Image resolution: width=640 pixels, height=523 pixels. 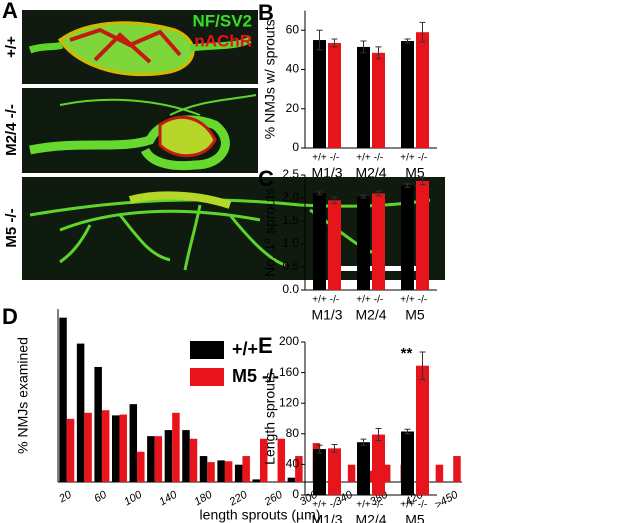 What do you see at coordinates (23, 395) in the screenshot?
I see `y-axis-label: % NMJs examined` at bounding box center [23, 395].